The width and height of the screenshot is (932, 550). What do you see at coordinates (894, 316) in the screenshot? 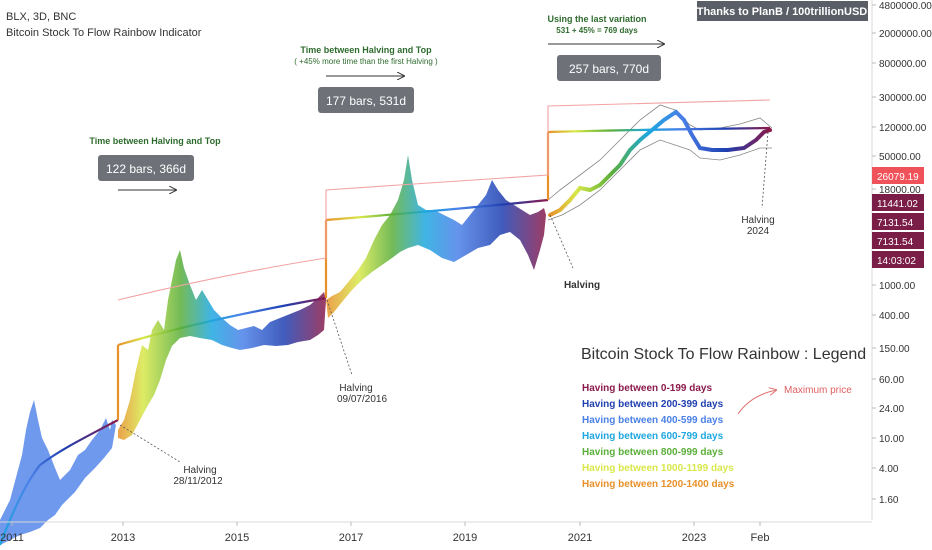
I see `y-tick-label: 400.00` at bounding box center [894, 316].